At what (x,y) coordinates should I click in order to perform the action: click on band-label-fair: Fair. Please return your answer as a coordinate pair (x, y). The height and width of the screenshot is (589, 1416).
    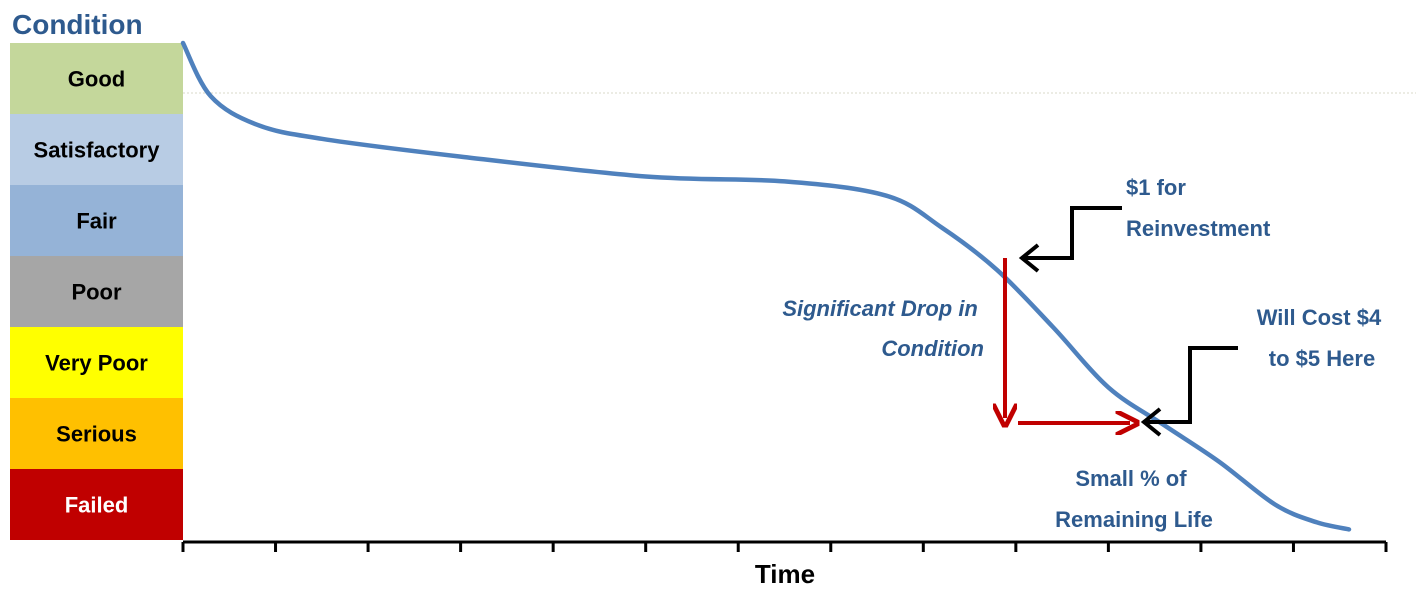
    Looking at the image, I should click on (96, 221).